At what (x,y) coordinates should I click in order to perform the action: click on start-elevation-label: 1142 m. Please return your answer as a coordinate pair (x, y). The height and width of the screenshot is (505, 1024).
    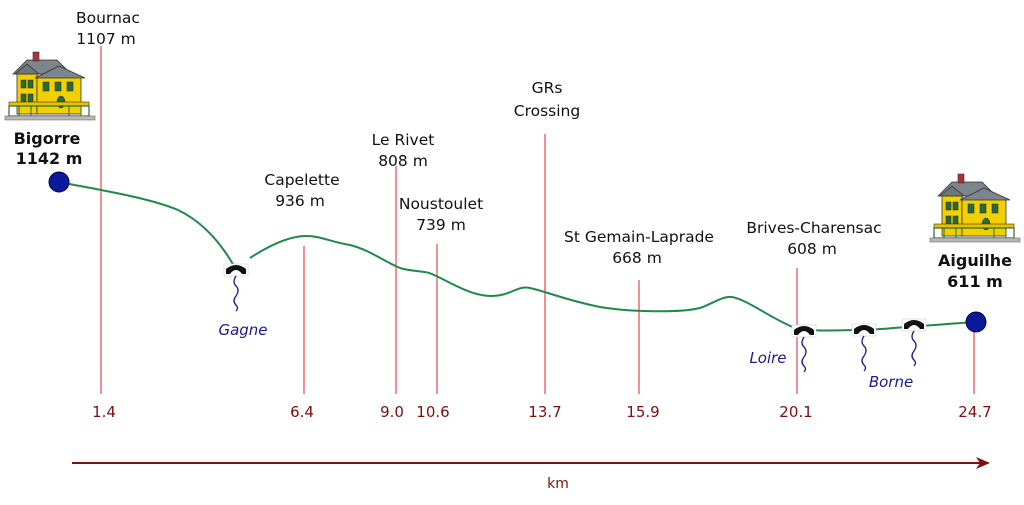
    Looking at the image, I should click on (49, 158).